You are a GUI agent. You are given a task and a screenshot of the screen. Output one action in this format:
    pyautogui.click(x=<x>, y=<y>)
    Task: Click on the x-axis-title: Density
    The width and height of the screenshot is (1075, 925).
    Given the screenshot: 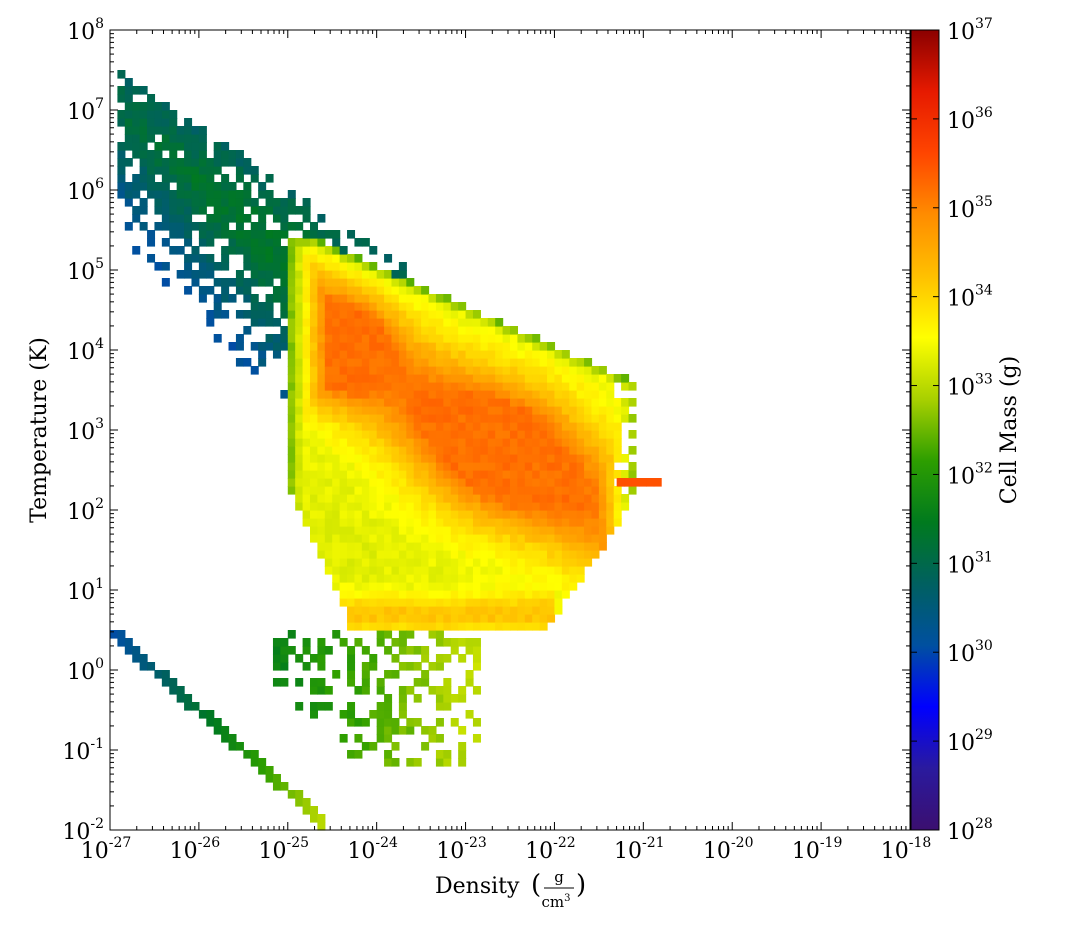 What is the action you would take?
    pyautogui.click(x=477, y=886)
    